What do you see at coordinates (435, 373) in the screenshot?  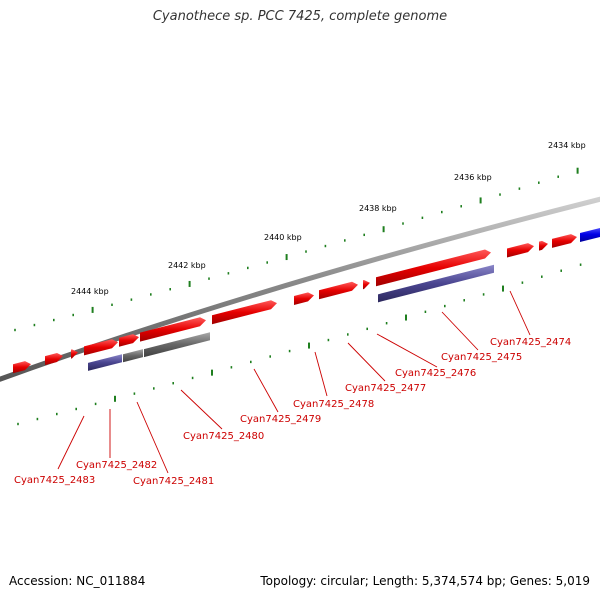 I see `gene-label-2476: Cyan7425_2476` at bounding box center [435, 373].